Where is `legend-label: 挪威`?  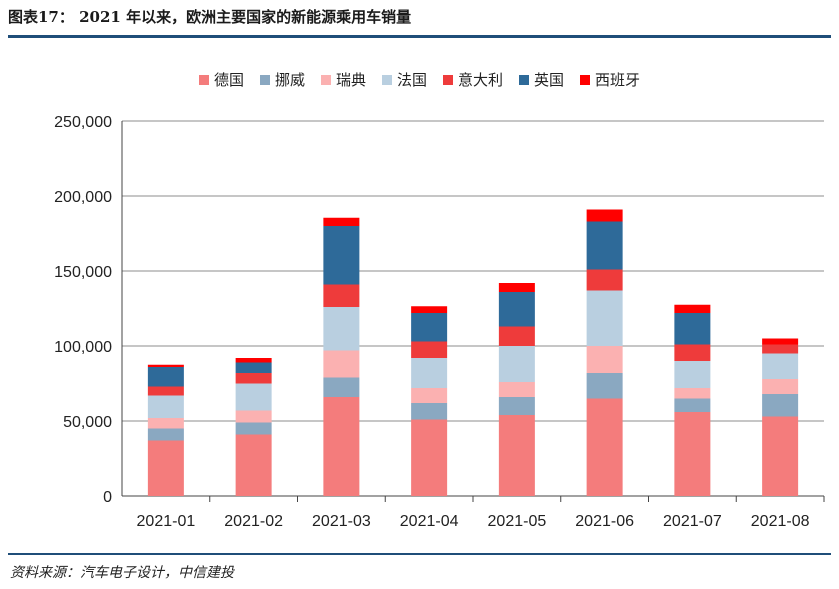
legend-label: 挪威 is located at coordinates (289, 80).